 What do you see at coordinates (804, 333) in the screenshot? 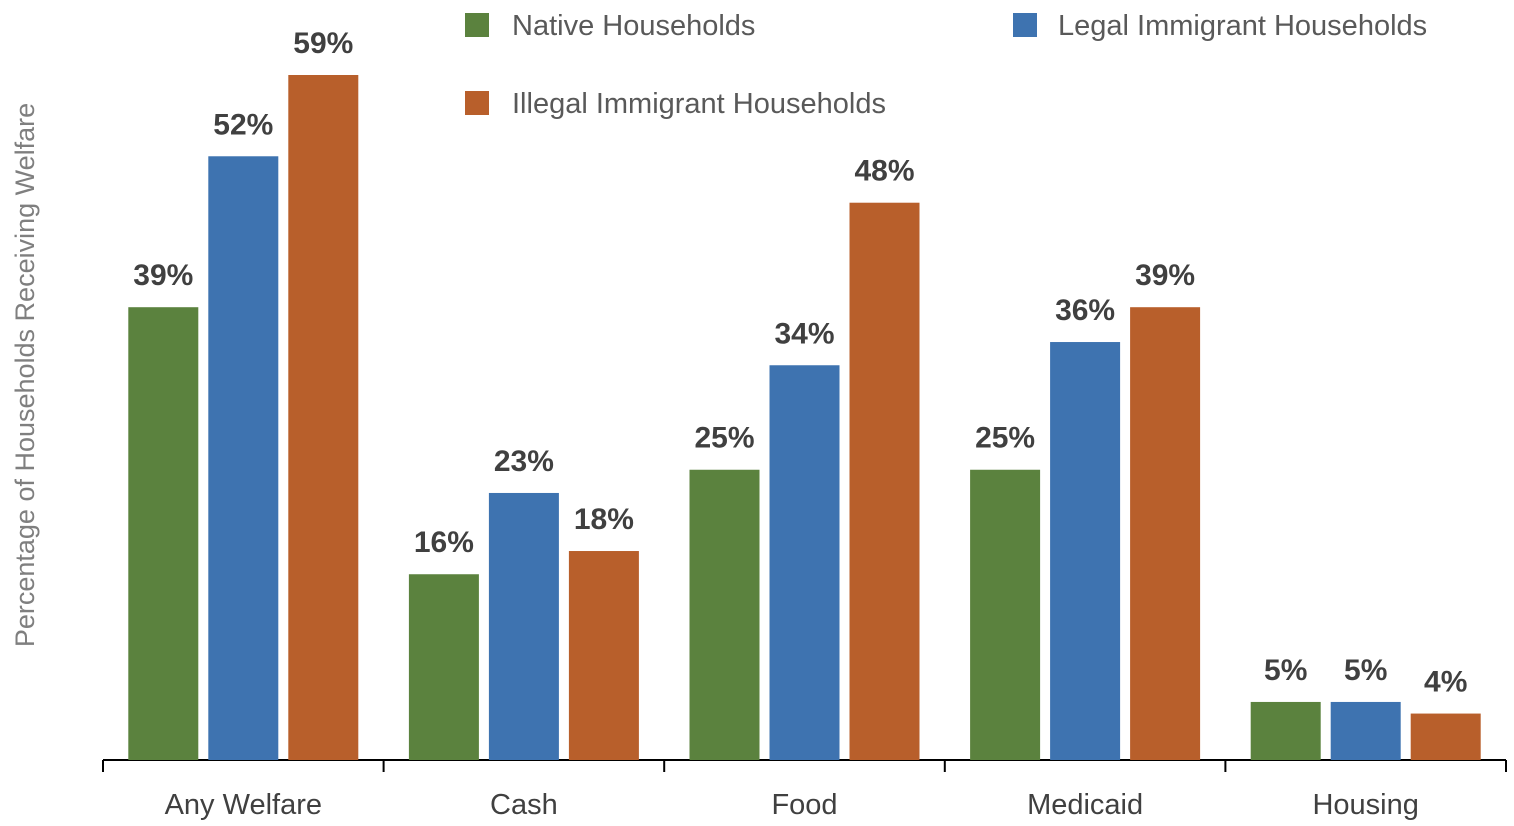
I see `data-label: 34%` at bounding box center [804, 333].